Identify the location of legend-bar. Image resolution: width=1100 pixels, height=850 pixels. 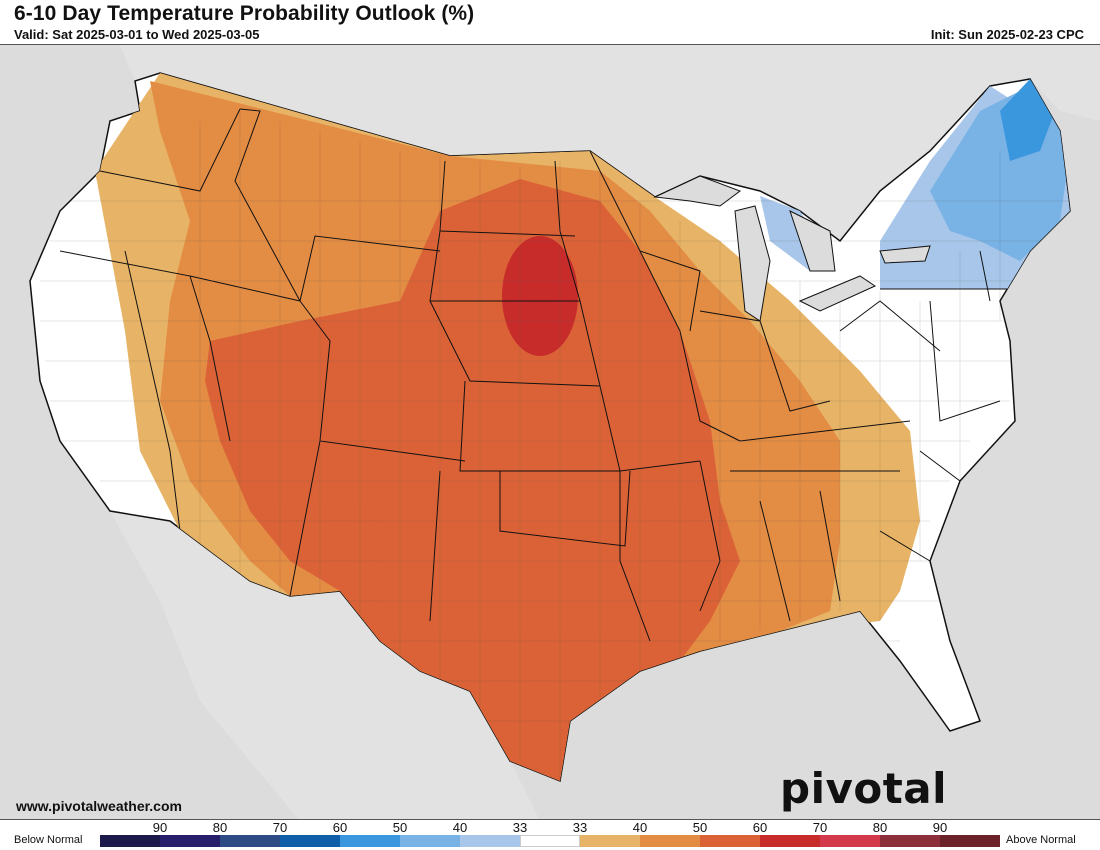
(550, 841).